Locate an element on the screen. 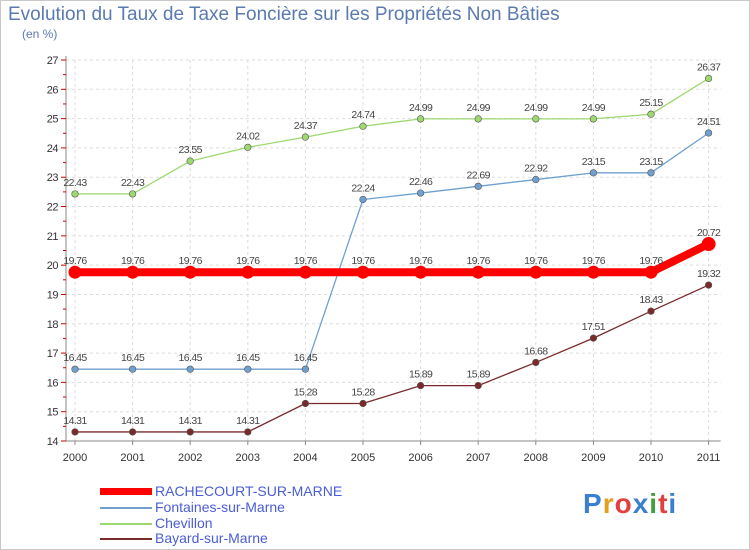 This screenshot has height=550, width=750. x-tick-label: 2010 is located at coordinates (651, 458).